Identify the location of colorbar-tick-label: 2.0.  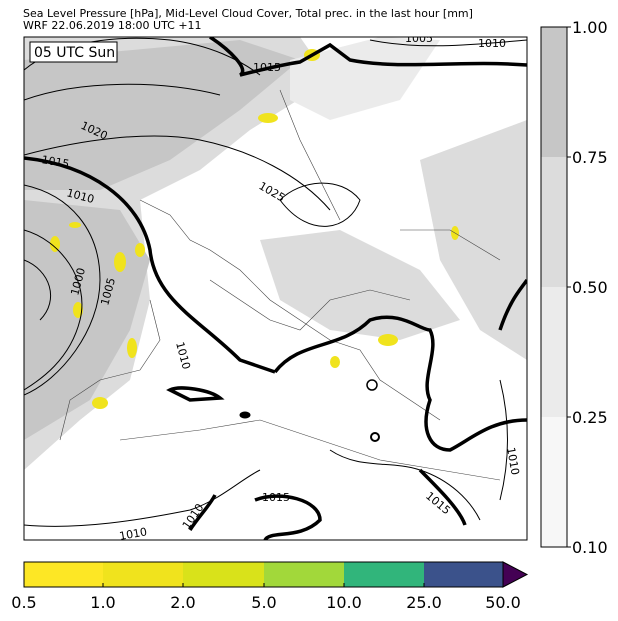
(182, 602).